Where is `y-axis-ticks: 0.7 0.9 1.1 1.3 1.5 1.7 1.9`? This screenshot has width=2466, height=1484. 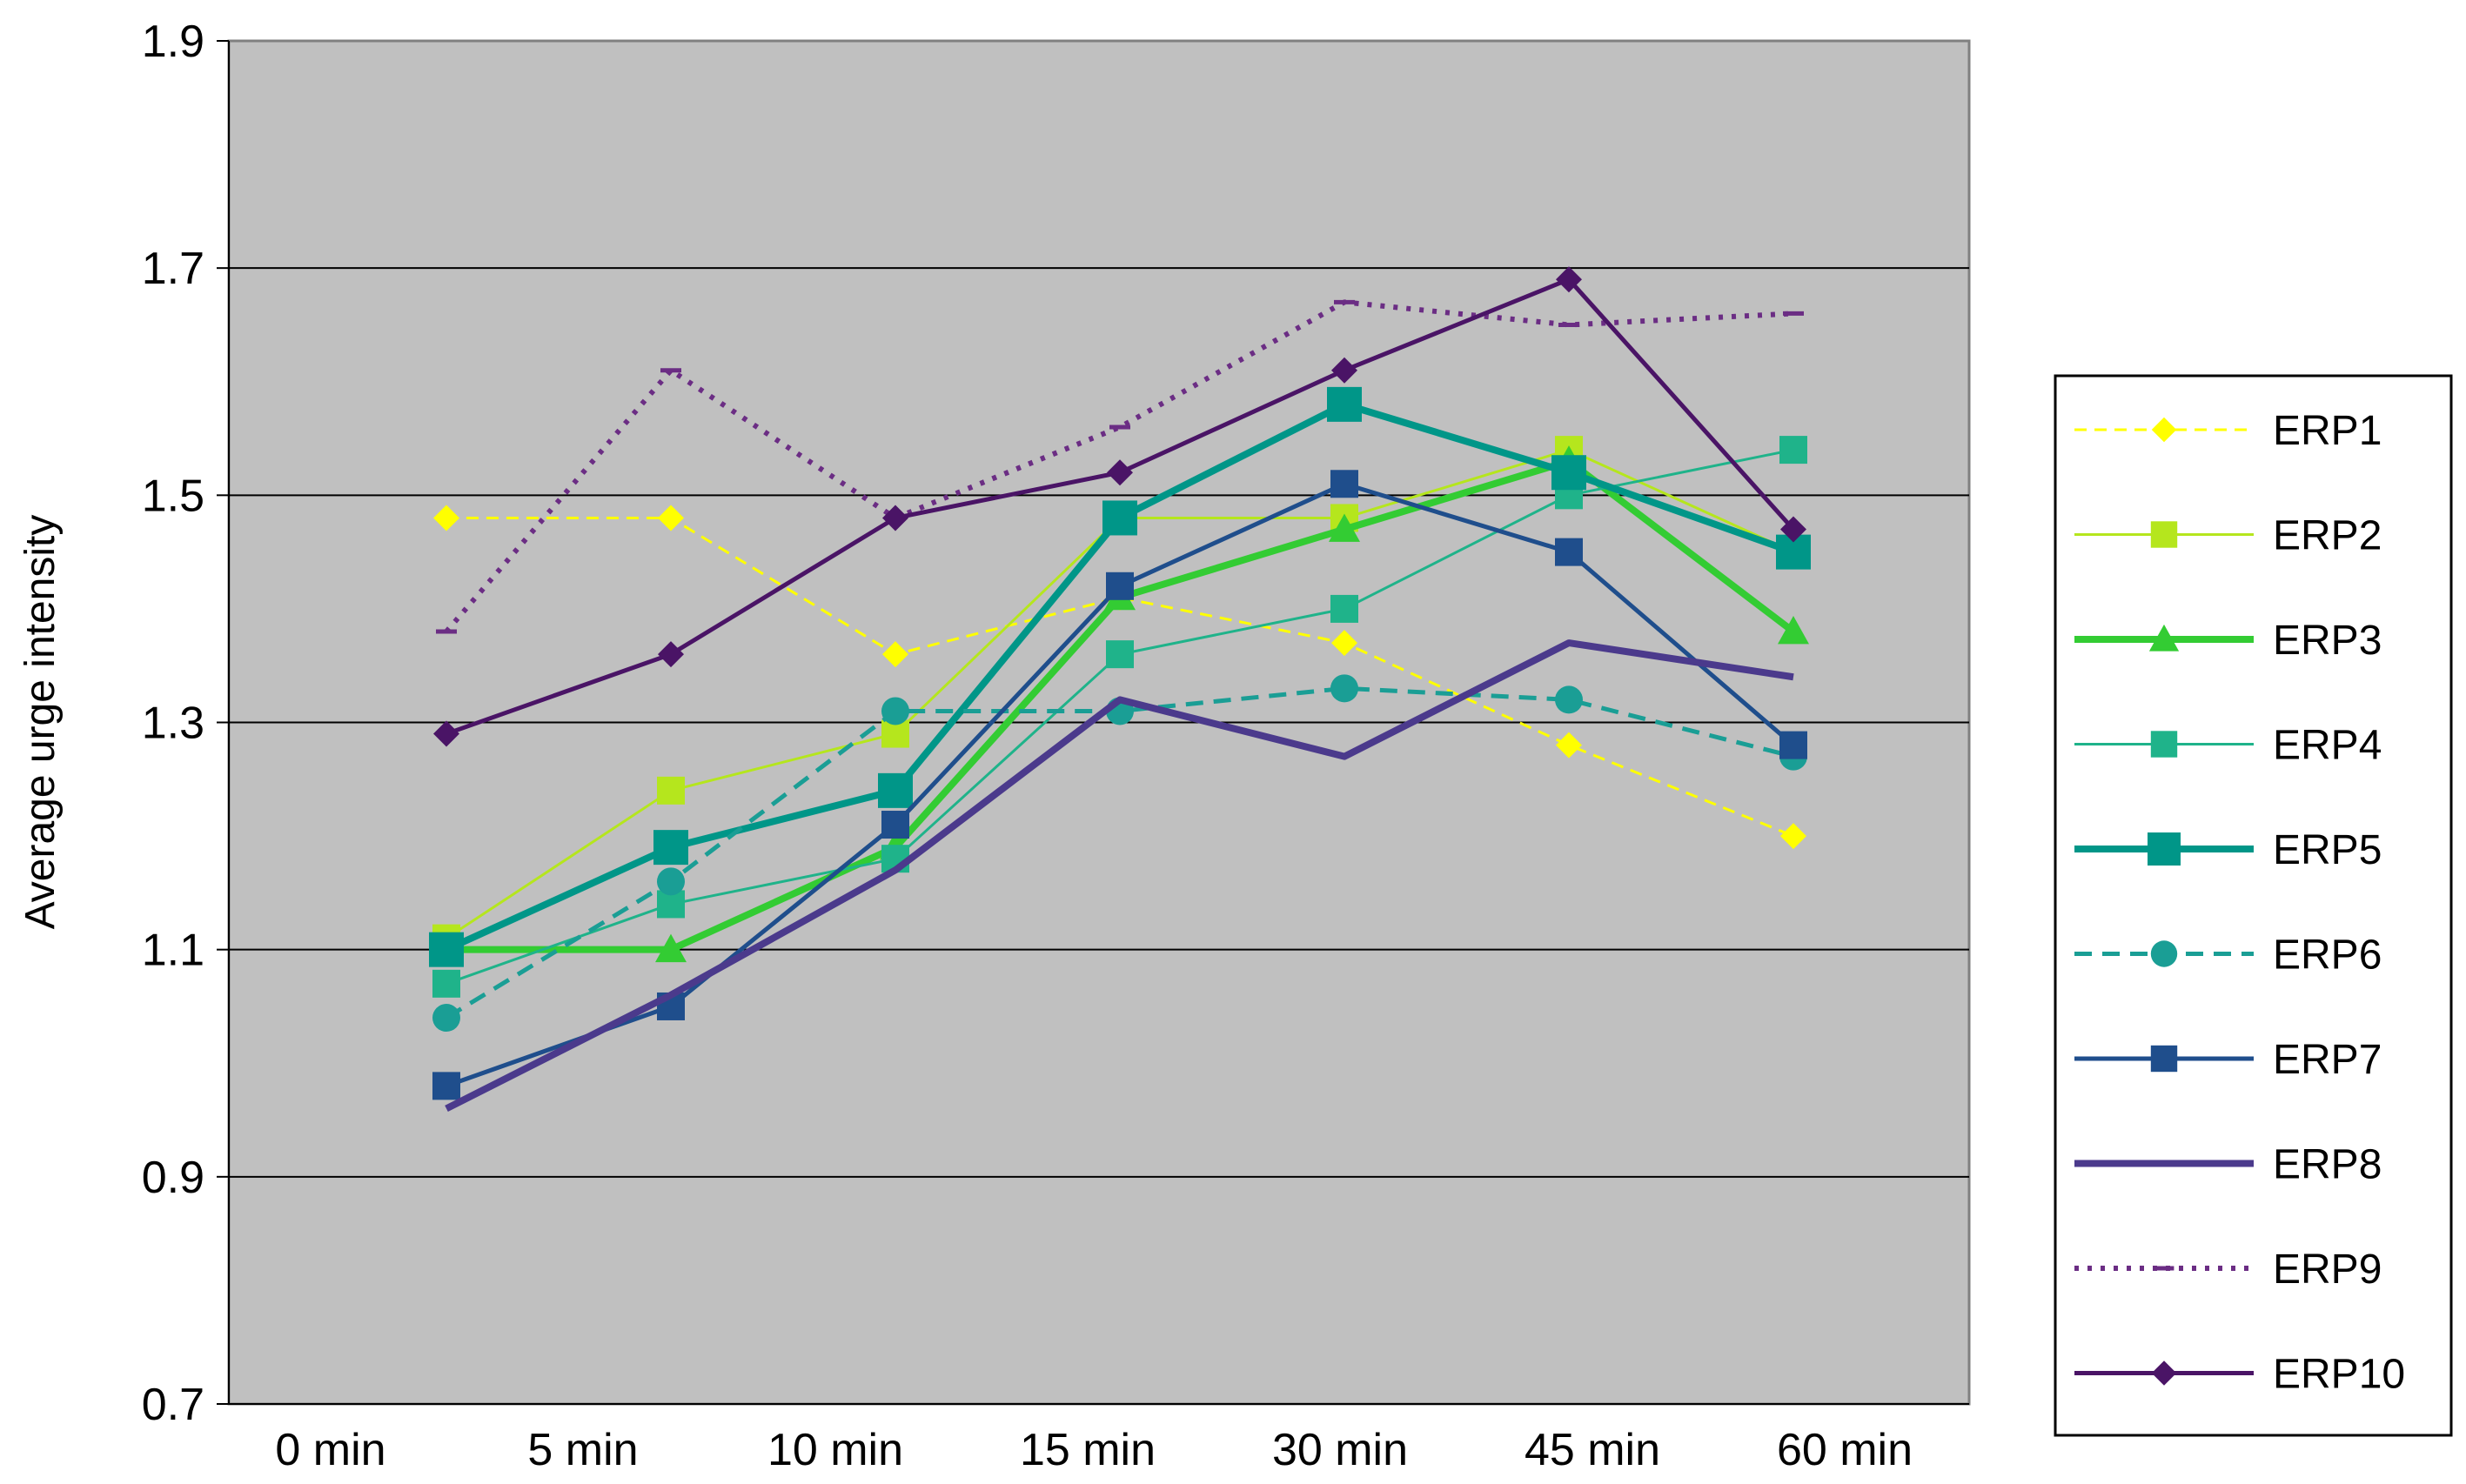 y-axis-ticks: 0.7 0.9 1.1 1.3 1.5 1.7 1.9 is located at coordinates (185, 723).